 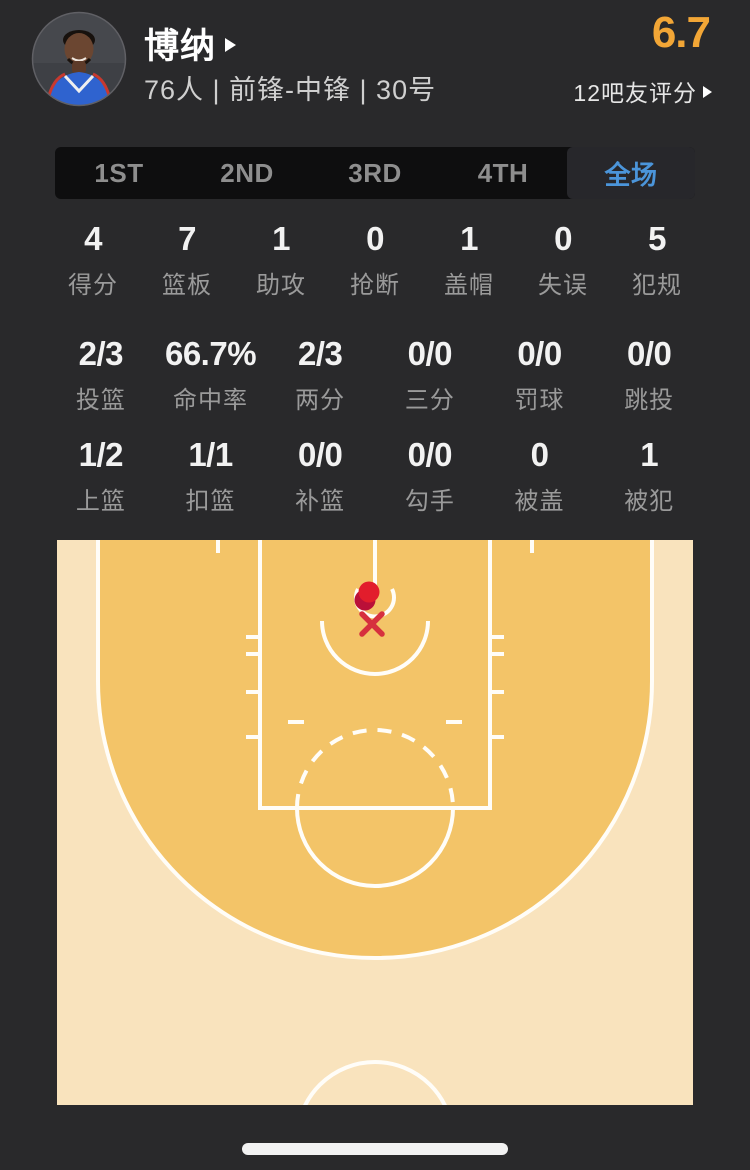 I want to click on stats-row-basic: 4 得分 7 篮板 1 助攻 0 抢断 1 盖帽 0 失误 5 犯规, so click(x=375, y=260).